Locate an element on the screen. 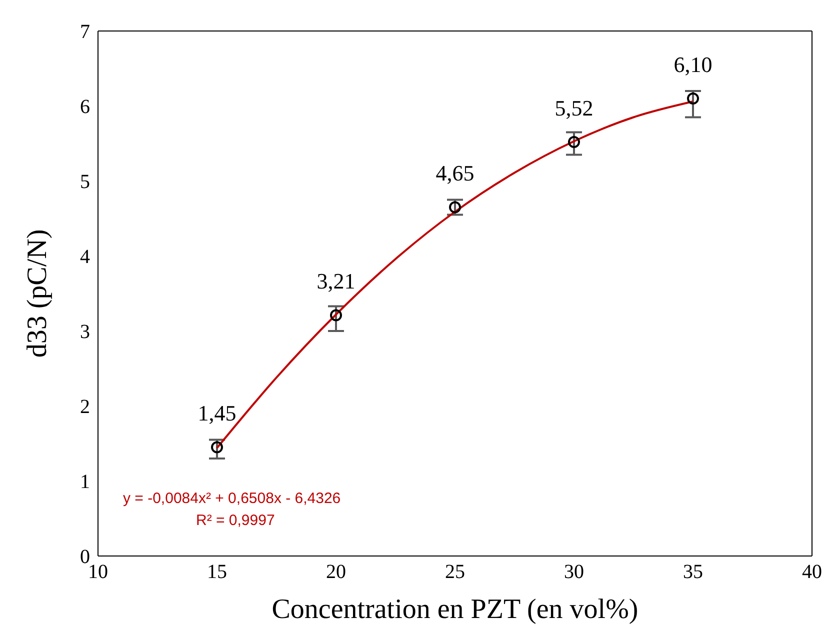 The height and width of the screenshot is (634, 823). data-label: 1,45 is located at coordinates (217, 413).